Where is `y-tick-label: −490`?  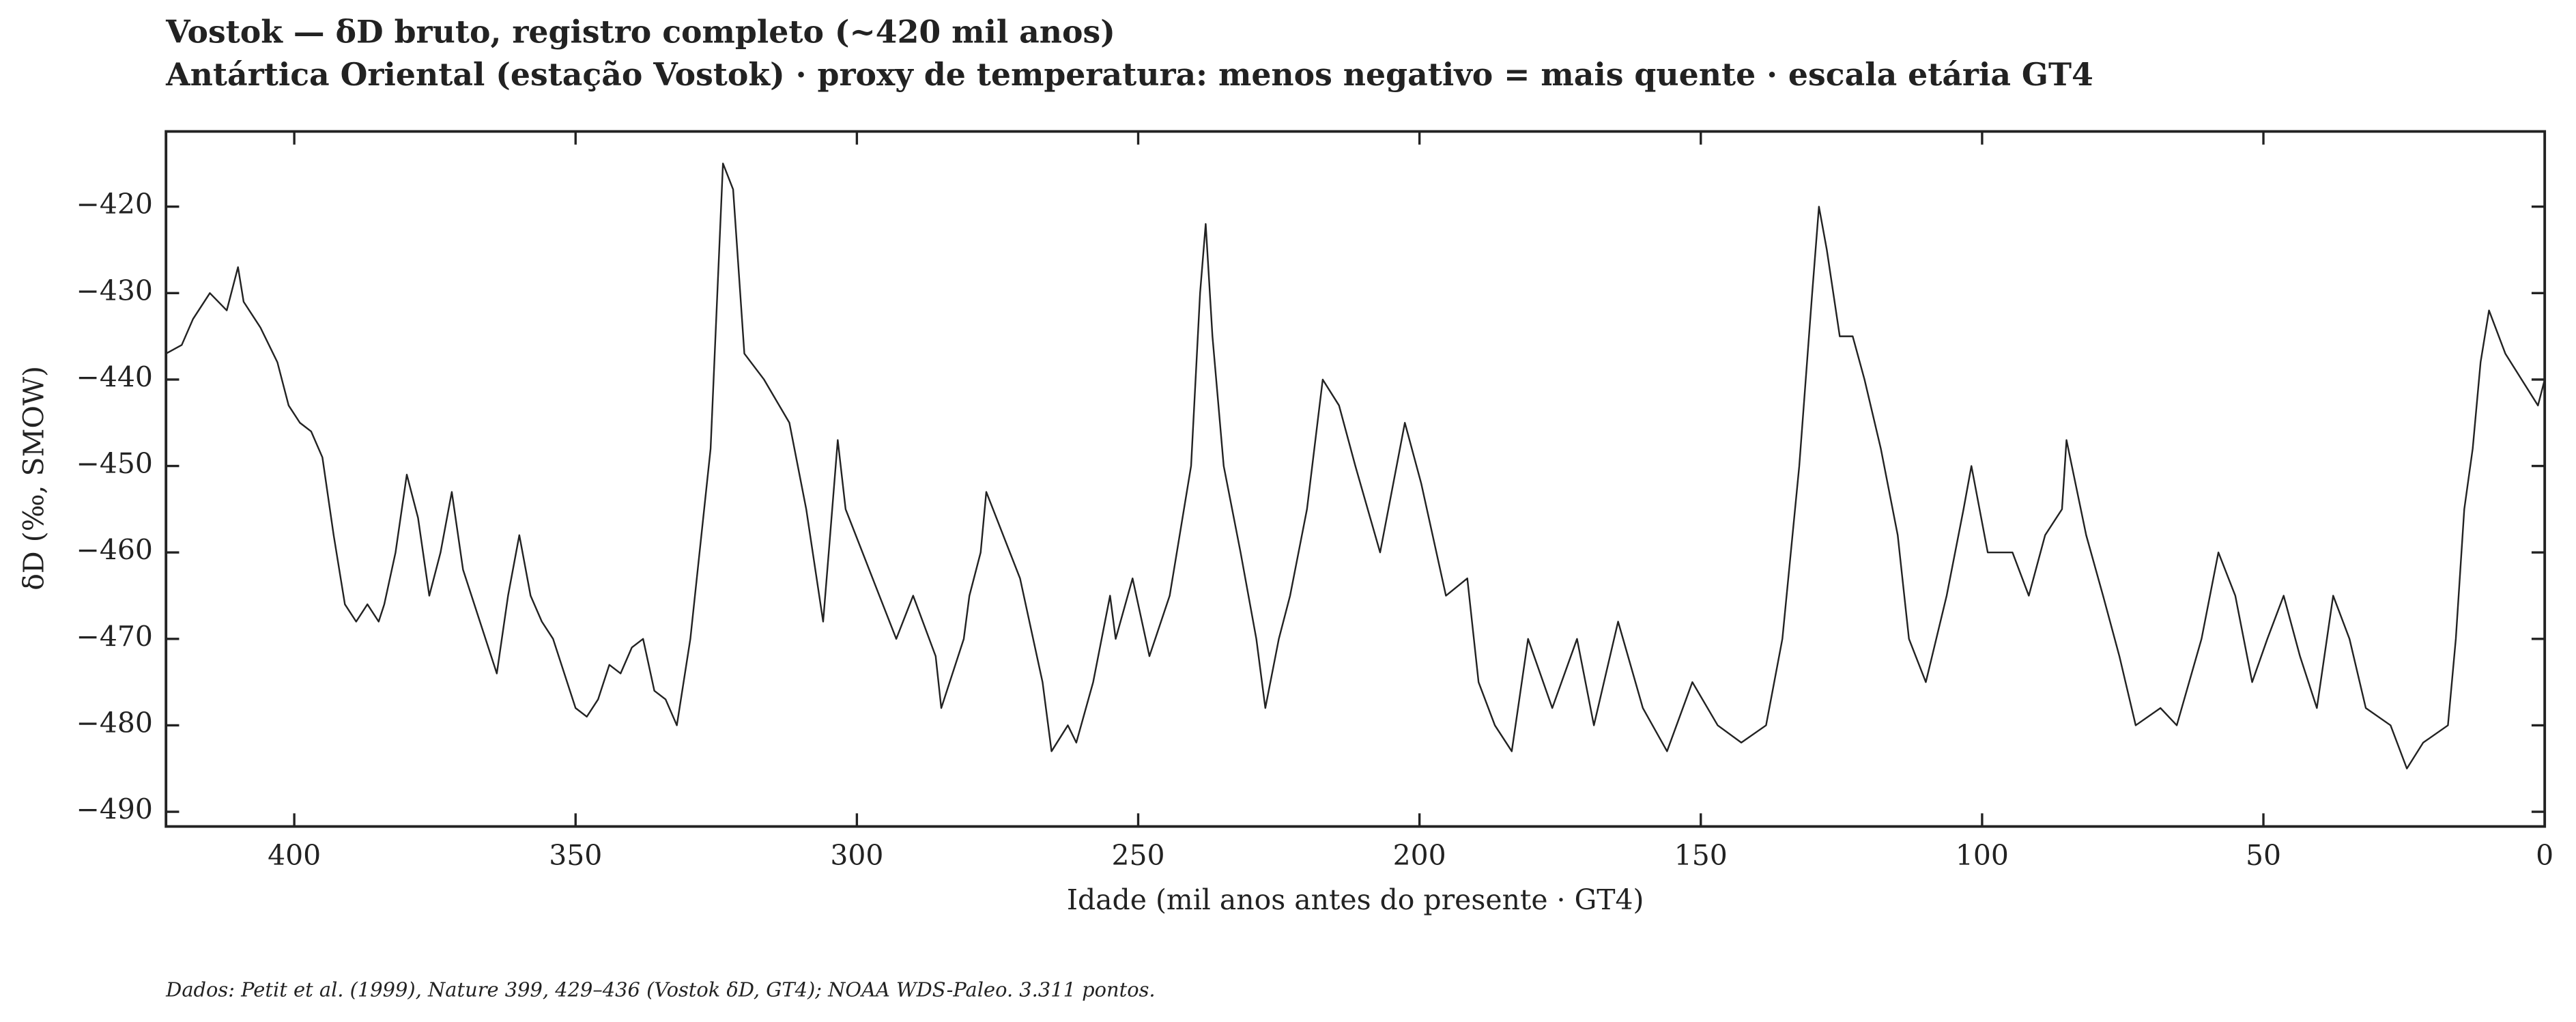 y-tick-label: −490 is located at coordinates (114, 809).